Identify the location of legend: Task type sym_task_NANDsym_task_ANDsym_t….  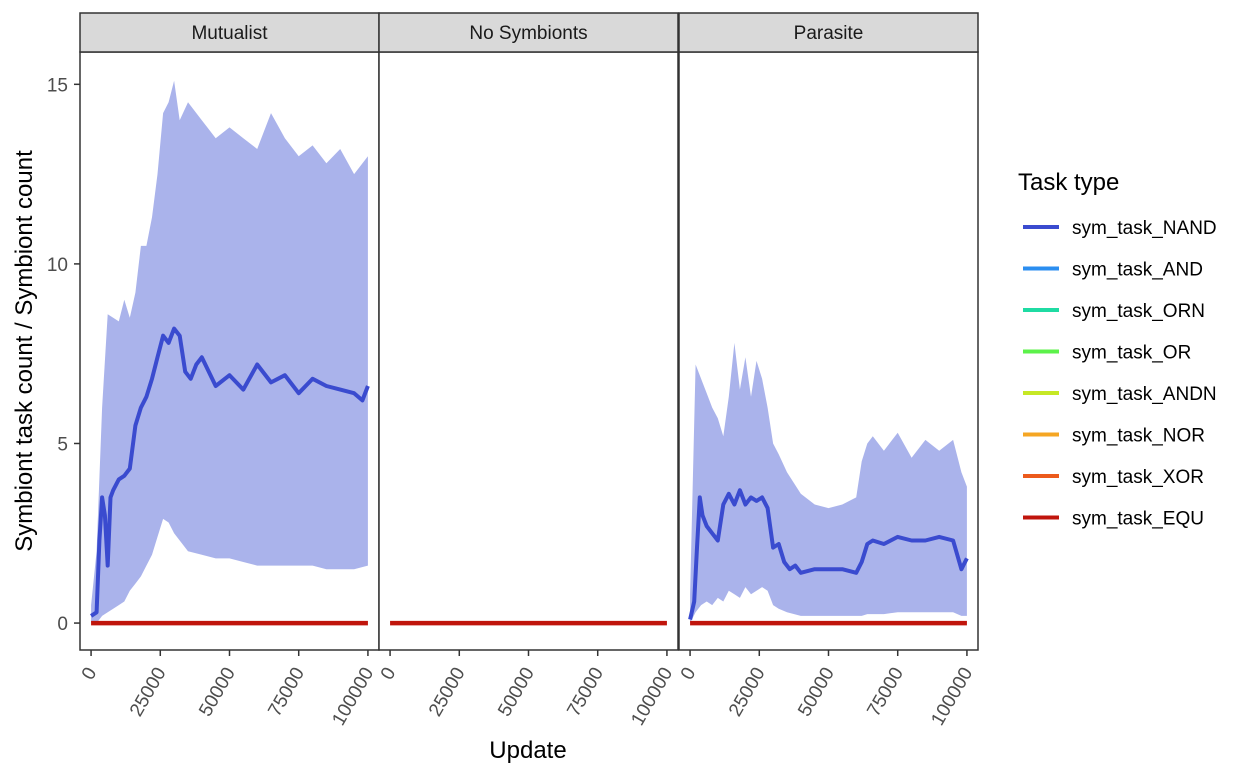
(1117, 349).